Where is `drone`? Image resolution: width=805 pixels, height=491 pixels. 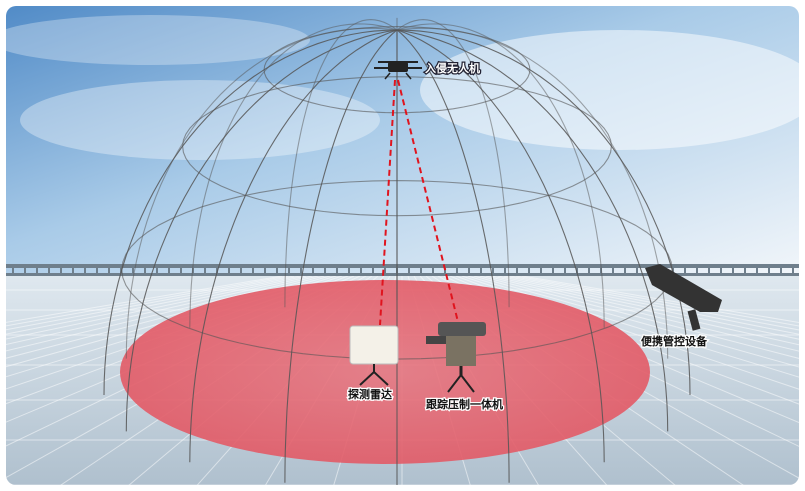 drone is located at coordinates (398, 70).